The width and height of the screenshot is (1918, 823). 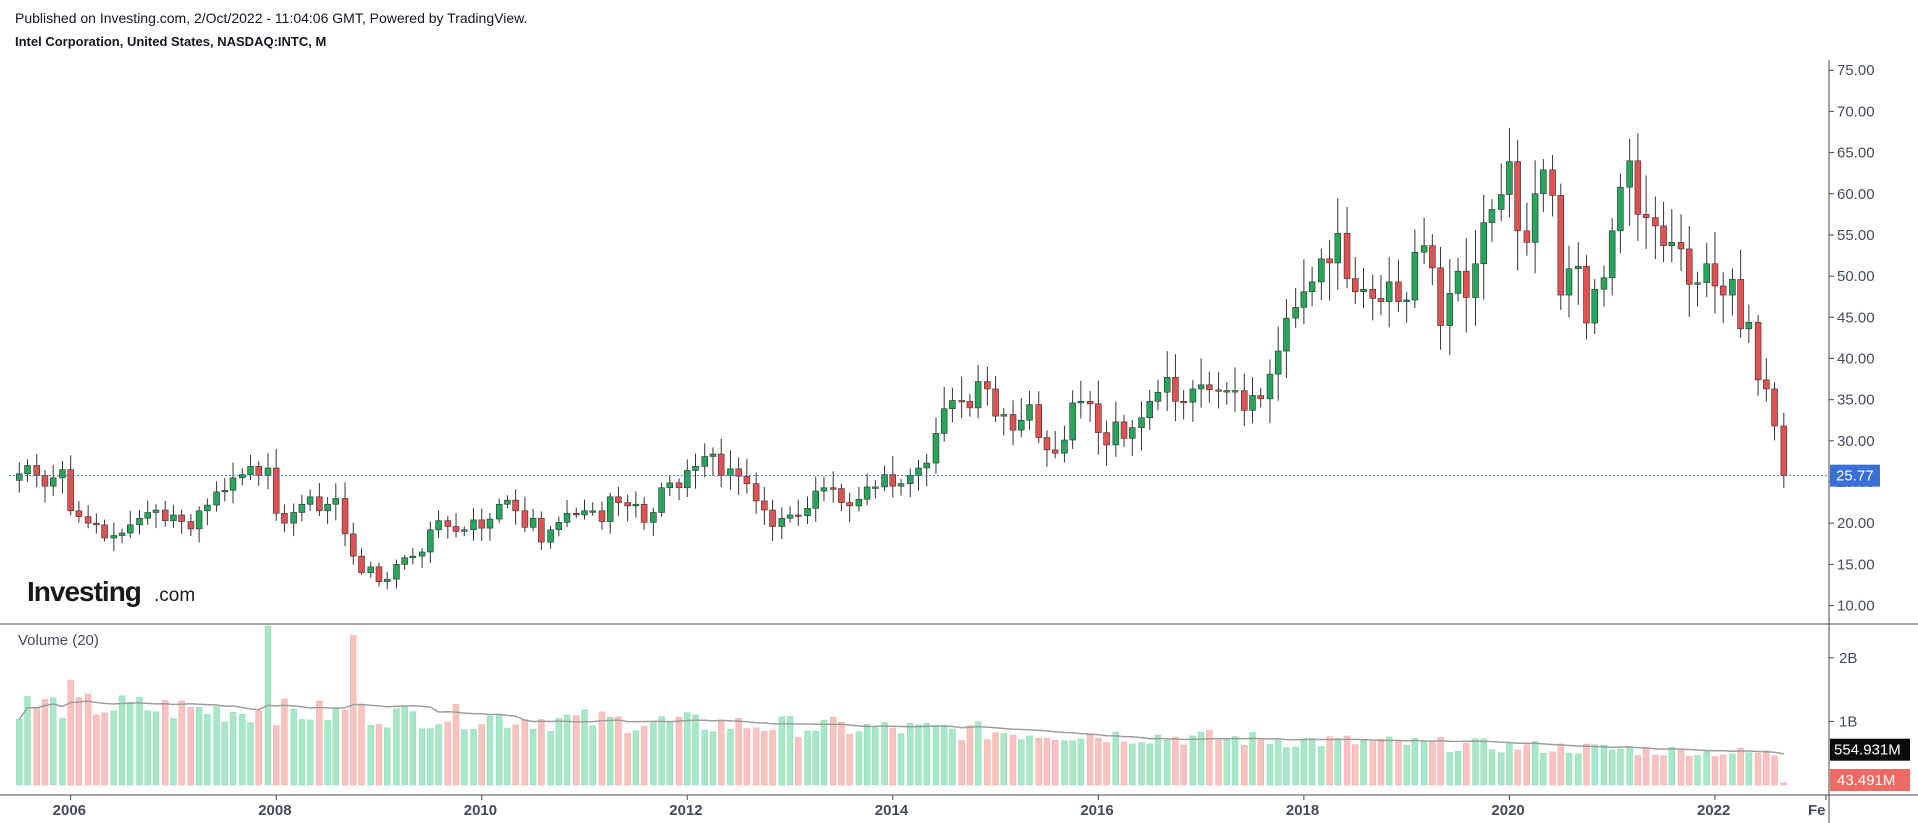 What do you see at coordinates (480, 810) in the screenshot?
I see `x-tick-label: 2010` at bounding box center [480, 810].